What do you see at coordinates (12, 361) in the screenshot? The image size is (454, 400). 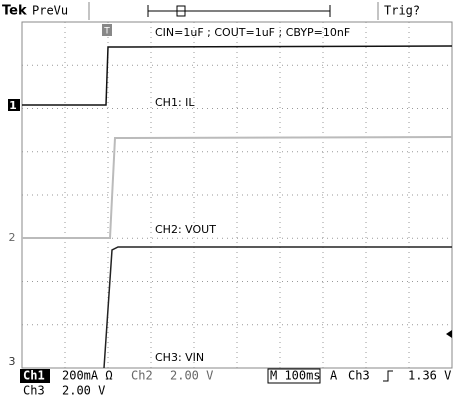 I see `ch3-marker: 3` at bounding box center [12, 361].